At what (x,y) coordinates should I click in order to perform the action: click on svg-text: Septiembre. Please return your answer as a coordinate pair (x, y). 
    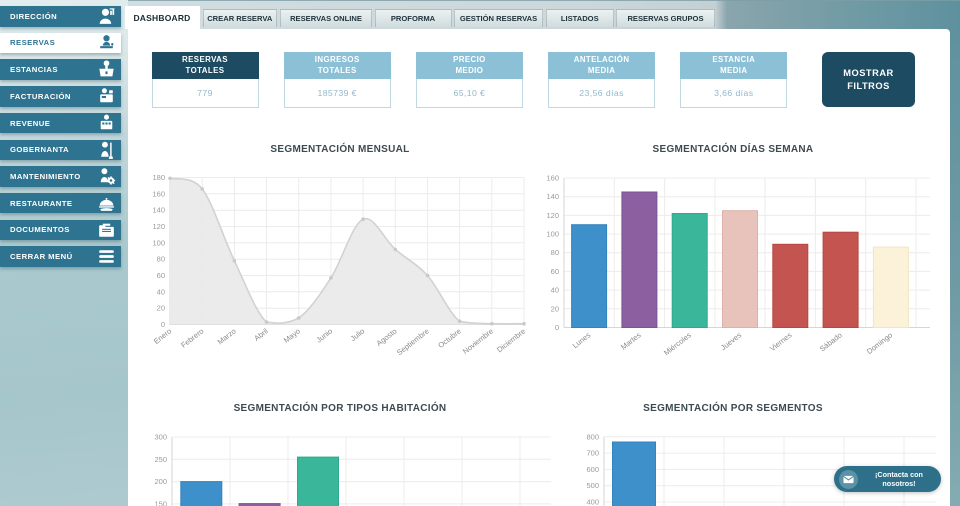
    Looking at the image, I should click on (413, 341).